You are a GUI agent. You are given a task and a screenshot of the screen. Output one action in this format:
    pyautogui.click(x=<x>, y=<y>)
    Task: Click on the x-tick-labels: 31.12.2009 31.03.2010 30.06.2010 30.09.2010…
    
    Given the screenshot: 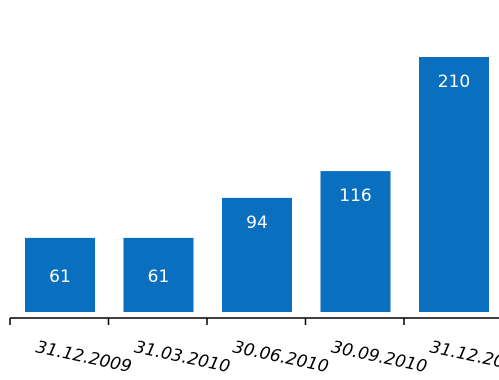 What is the action you would take?
    pyautogui.click(x=266, y=357)
    